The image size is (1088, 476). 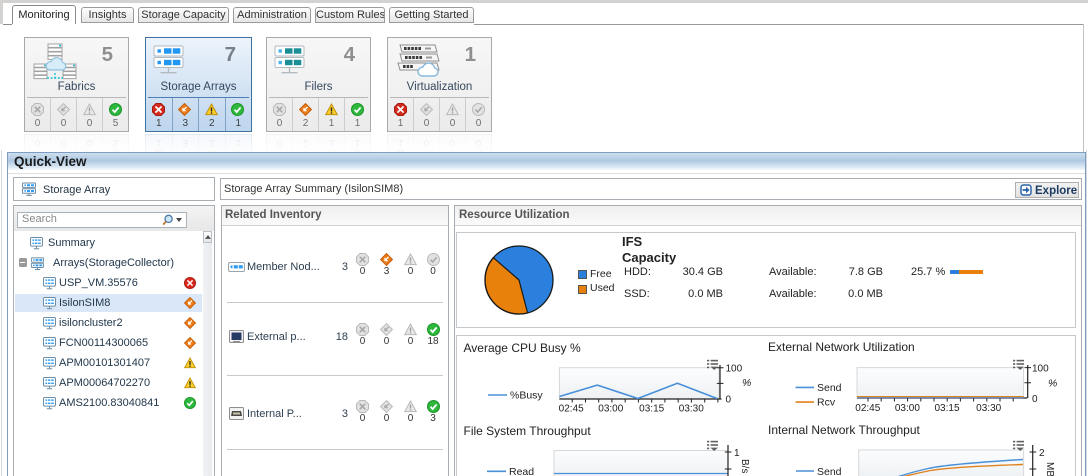 What do you see at coordinates (521, 471) in the screenshot?
I see `svg-text: Read` at bounding box center [521, 471].